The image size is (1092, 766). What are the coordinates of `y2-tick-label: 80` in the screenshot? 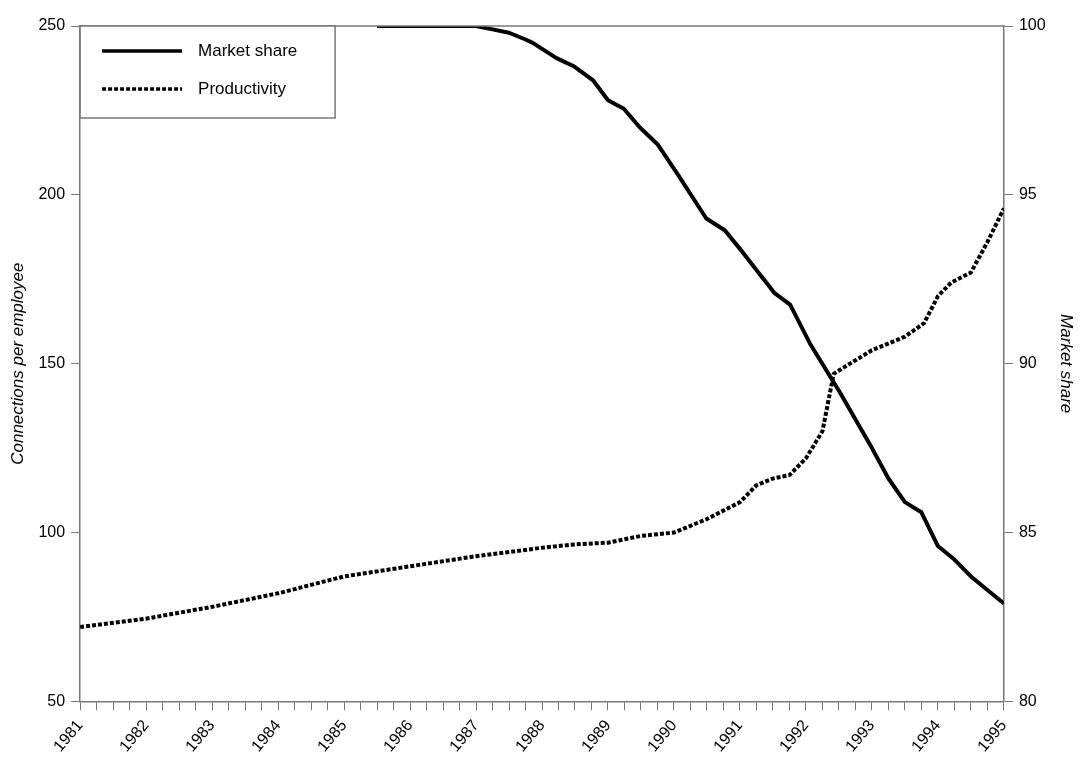 It's located at (1027, 700).